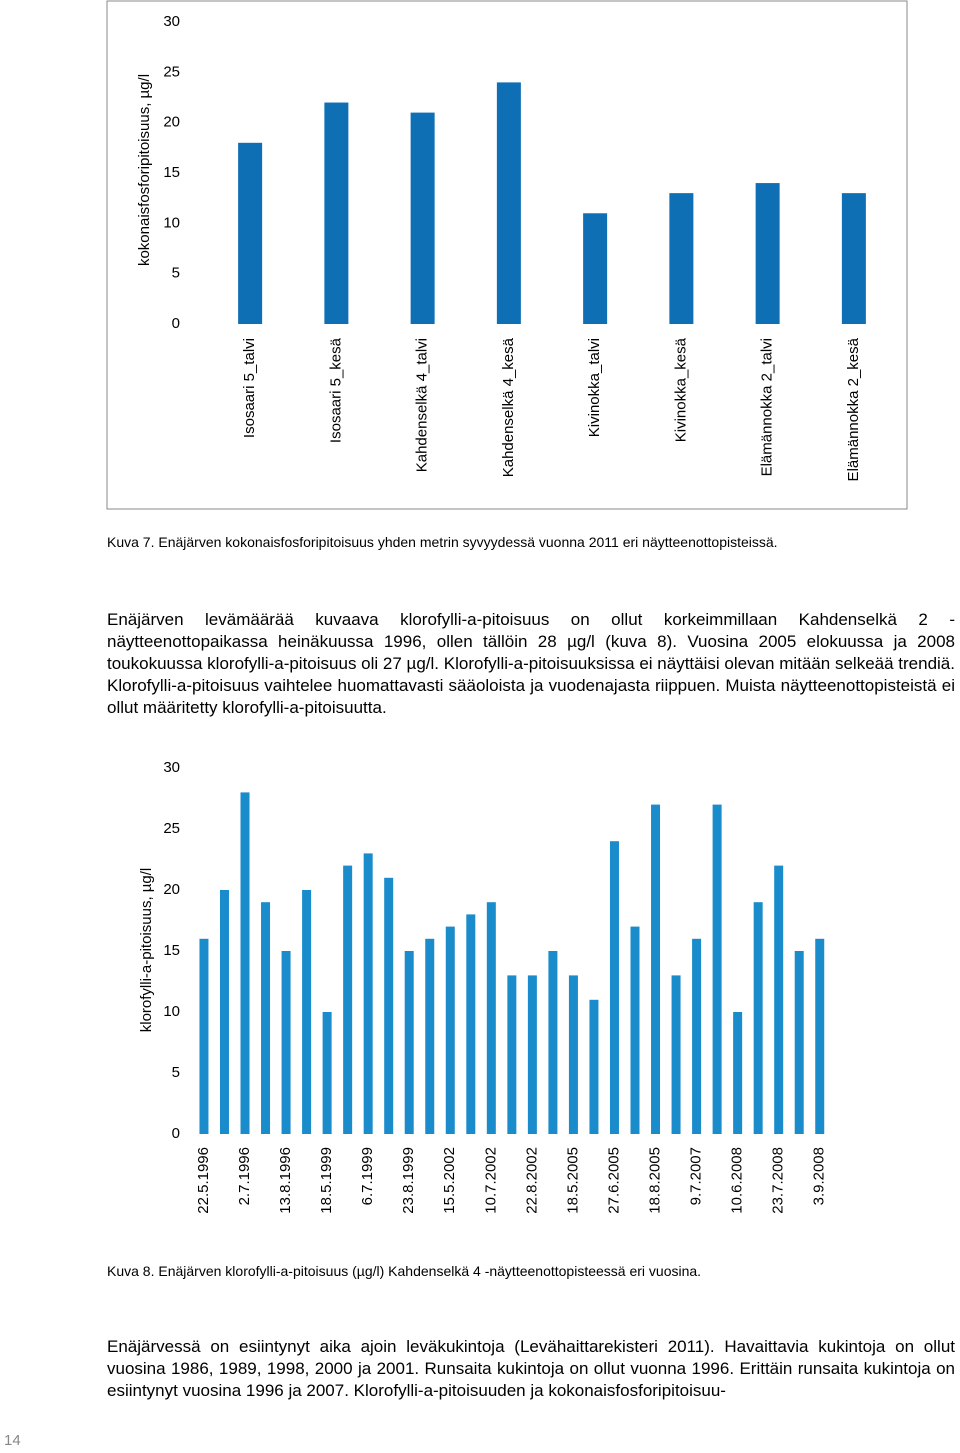 The width and height of the screenshot is (960, 1453). I want to click on page-number: 14, so click(12, 1440).